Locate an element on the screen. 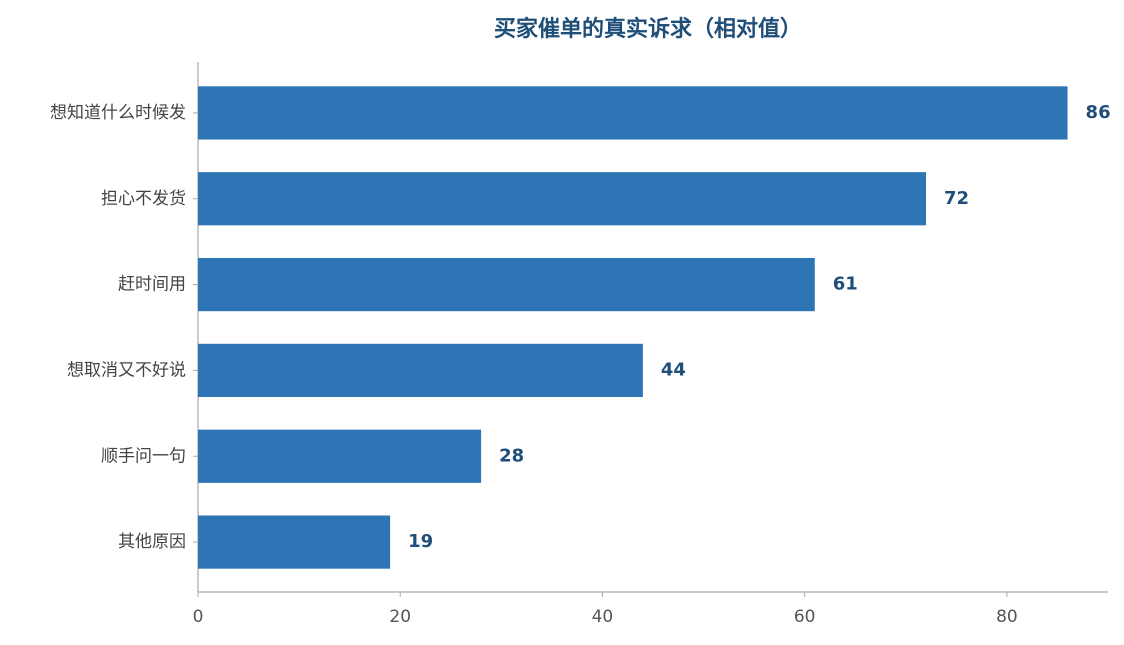  y-tick-label: 顺手问一句 is located at coordinates (143, 456).